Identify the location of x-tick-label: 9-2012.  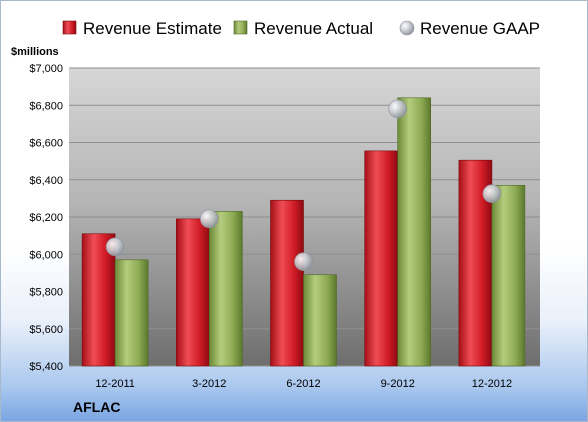
(398, 384).